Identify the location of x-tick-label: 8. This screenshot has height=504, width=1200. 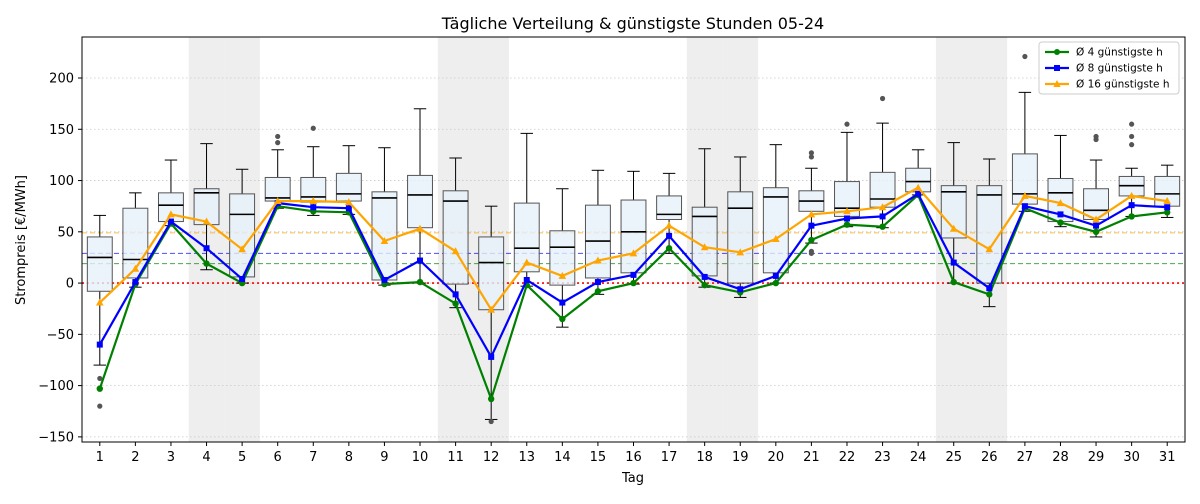
(349, 457).